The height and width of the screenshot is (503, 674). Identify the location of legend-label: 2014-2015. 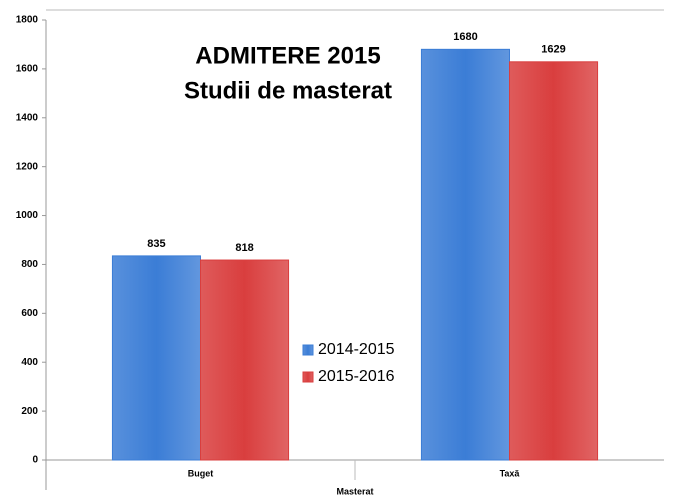
(356, 349).